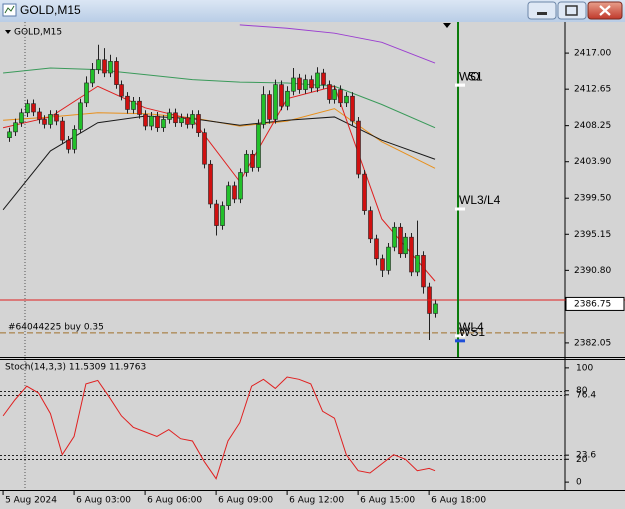 Image resolution: width=625 pixels, height=509 pixels. I want to click on level-label: S1, so click(475, 76).